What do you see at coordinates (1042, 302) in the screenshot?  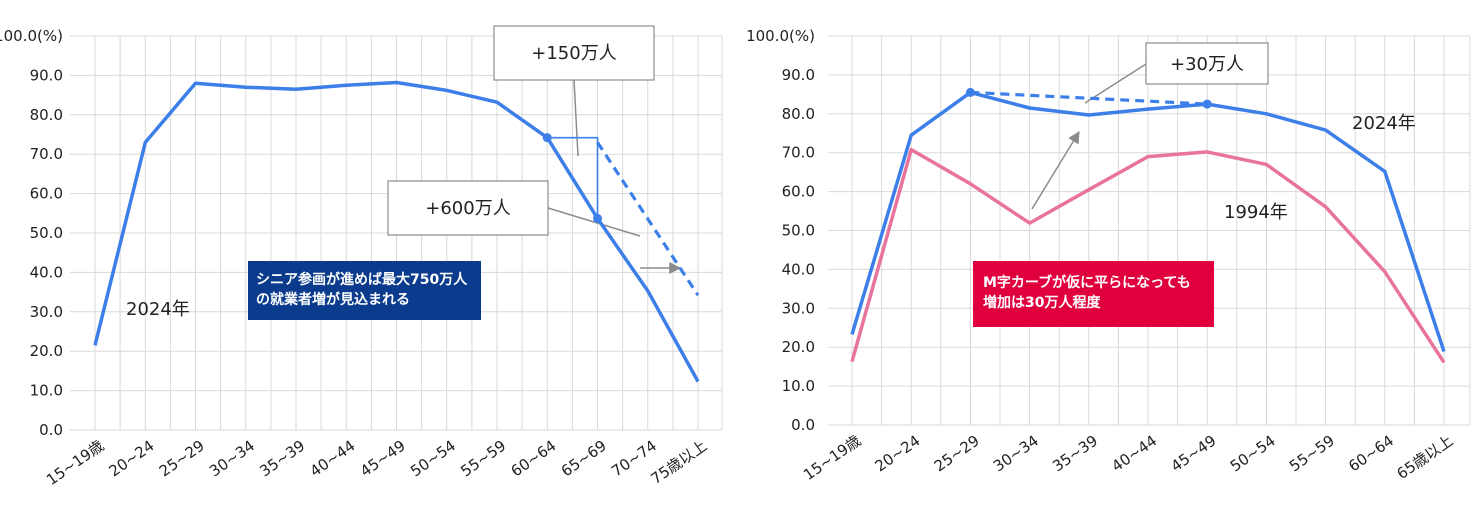 I see `right-info-box-line2: 増加は30万人程度` at bounding box center [1042, 302].